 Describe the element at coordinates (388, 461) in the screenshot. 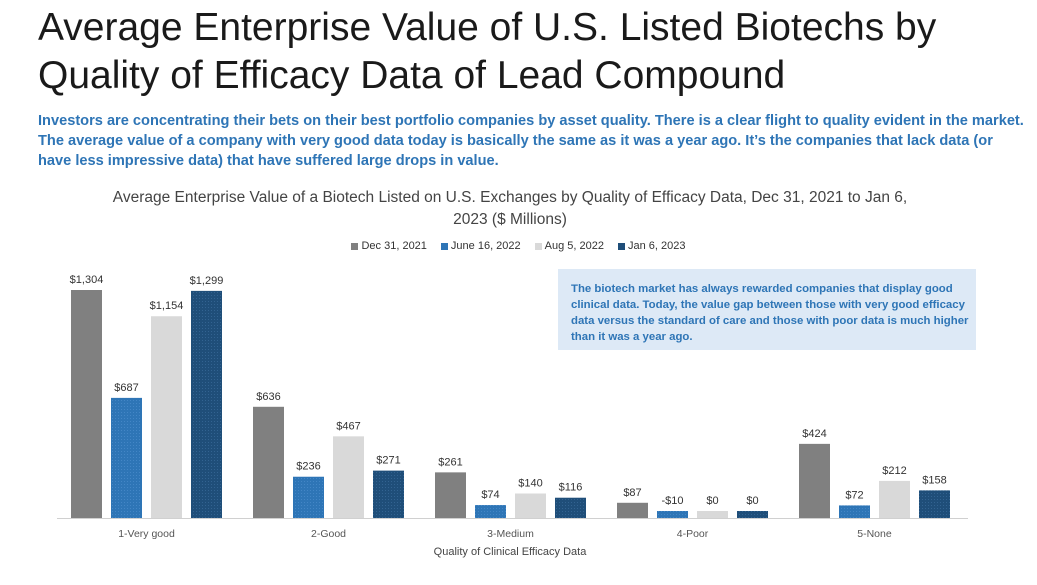

I see `data-label: $271` at that location.